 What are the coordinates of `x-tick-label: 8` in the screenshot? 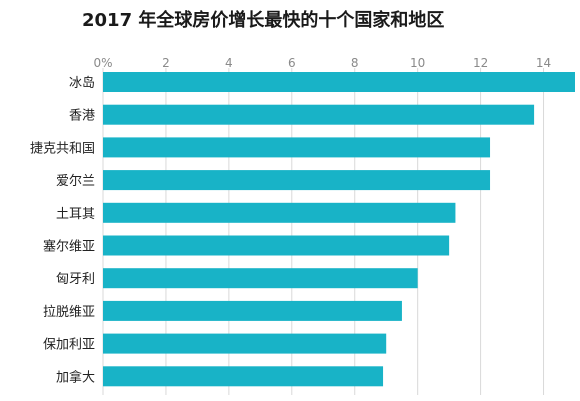 It's located at (355, 63).